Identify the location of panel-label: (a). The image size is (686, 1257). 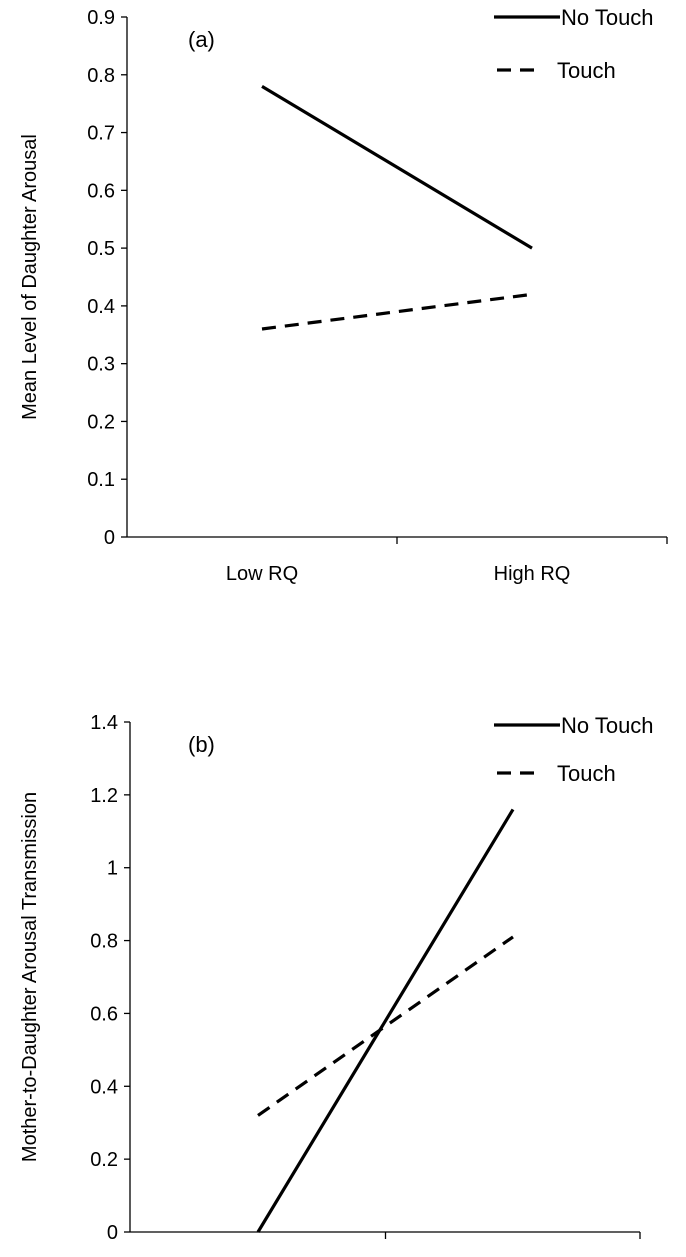
(201, 39).